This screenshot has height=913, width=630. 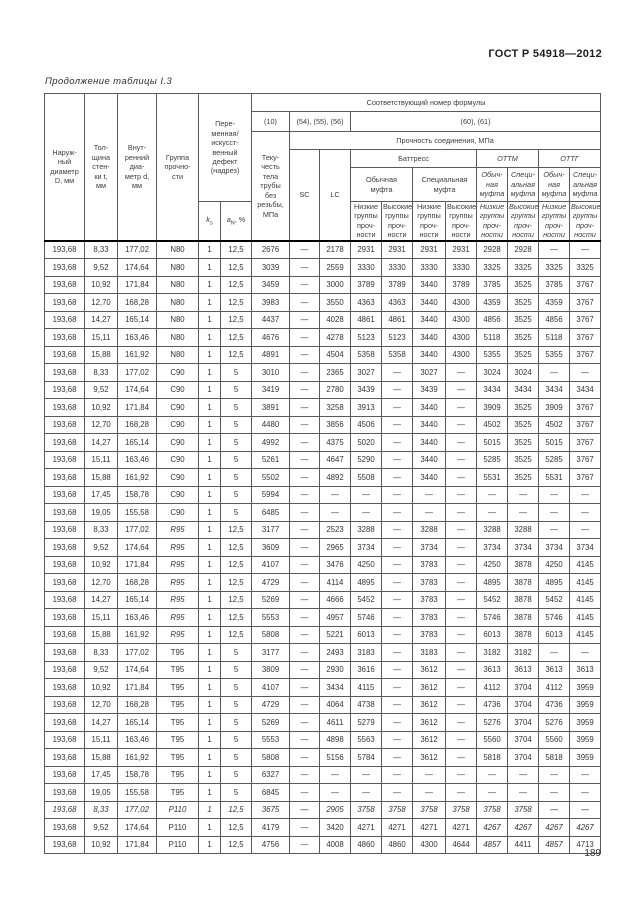 I want to click on table-cell: 4891, so click(x=271, y=355).